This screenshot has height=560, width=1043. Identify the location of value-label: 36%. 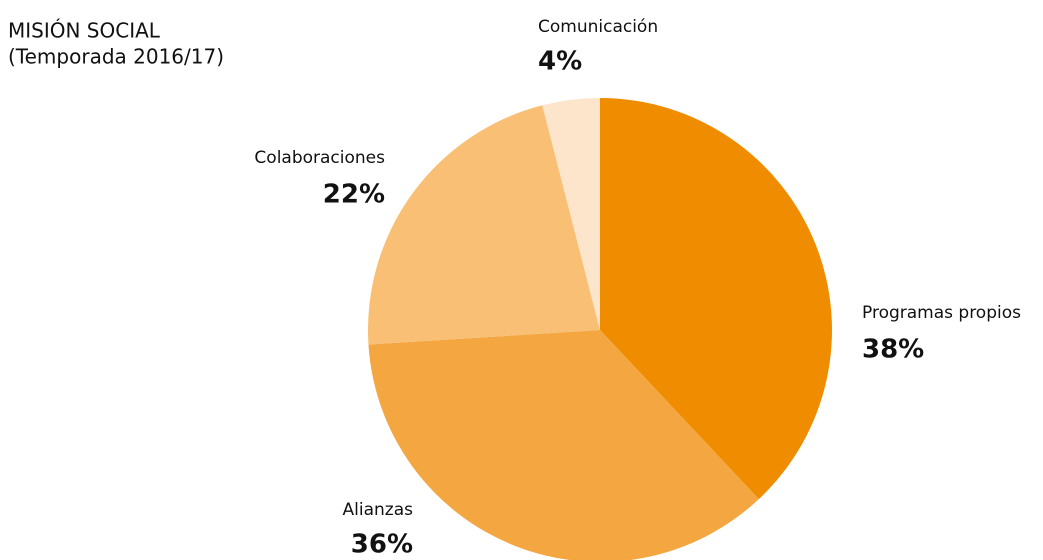
(382, 545).